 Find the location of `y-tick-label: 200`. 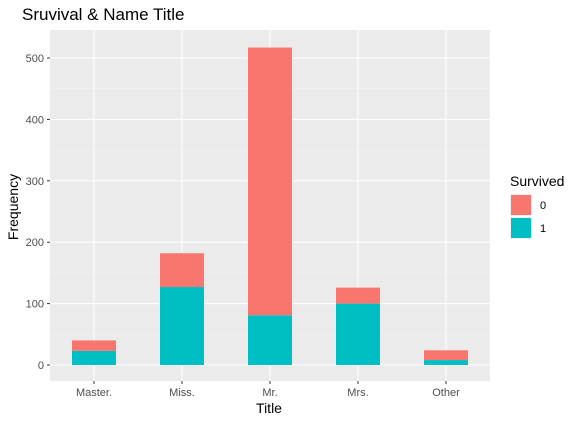

y-tick-label: 200 is located at coordinates (35, 243).